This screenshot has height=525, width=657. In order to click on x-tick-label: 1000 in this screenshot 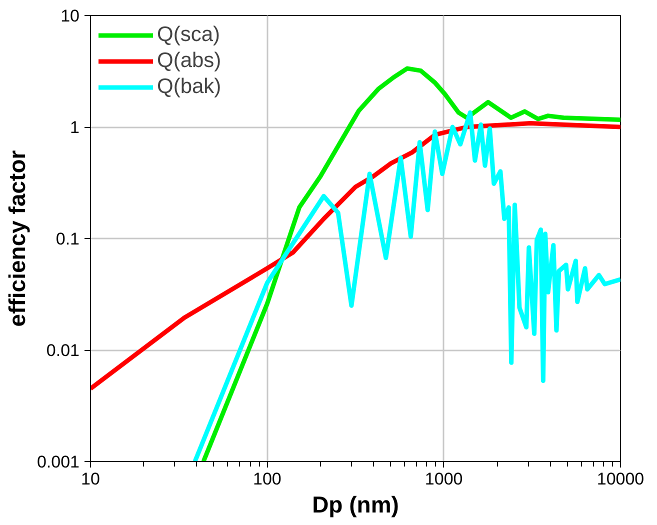, I will do `click(443, 479)`.